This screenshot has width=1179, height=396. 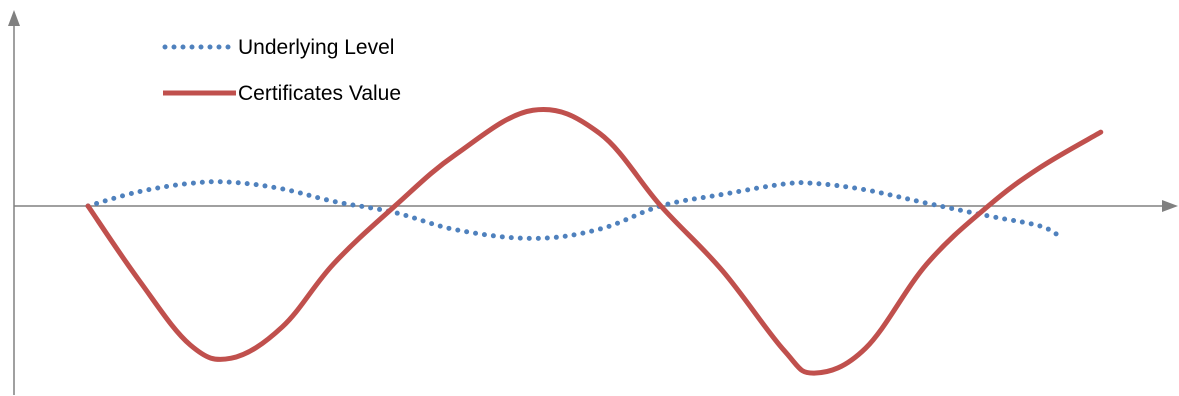 What do you see at coordinates (14, 18) in the screenshot?
I see `y-axis-arrow` at bounding box center [14, 18].